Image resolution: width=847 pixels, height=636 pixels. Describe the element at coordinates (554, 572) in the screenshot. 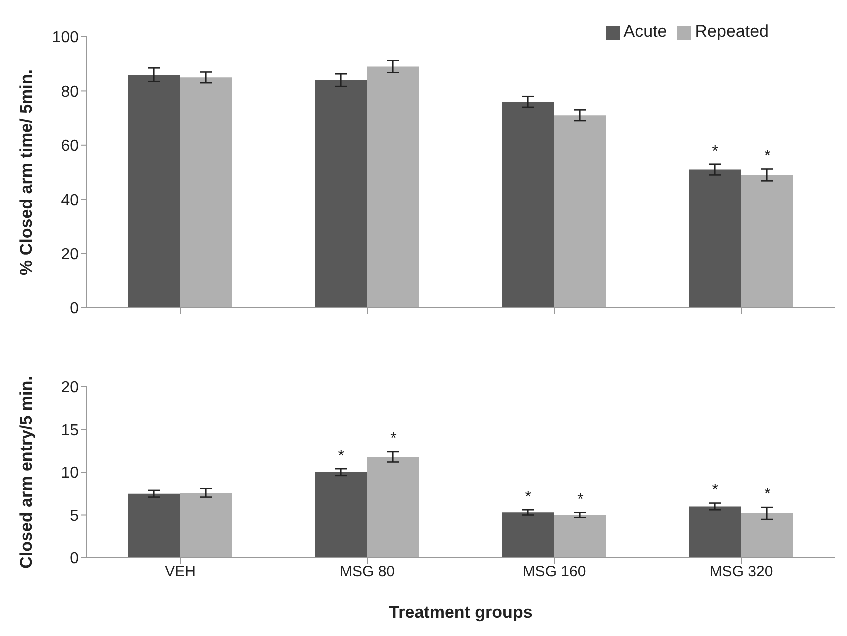

I see `x-tick-label: MSG 160` at that location.